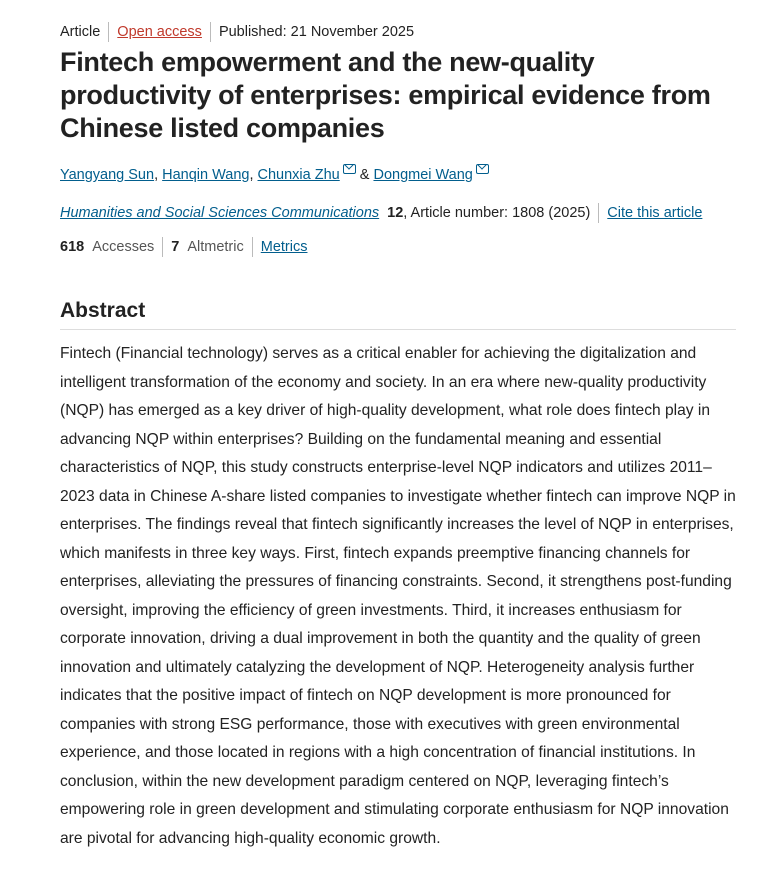 This screenshot has width=775, height=874. Describe the element at coordinates (175, 247) in the screenshot. I see `altmetric-count: 7` at that location.